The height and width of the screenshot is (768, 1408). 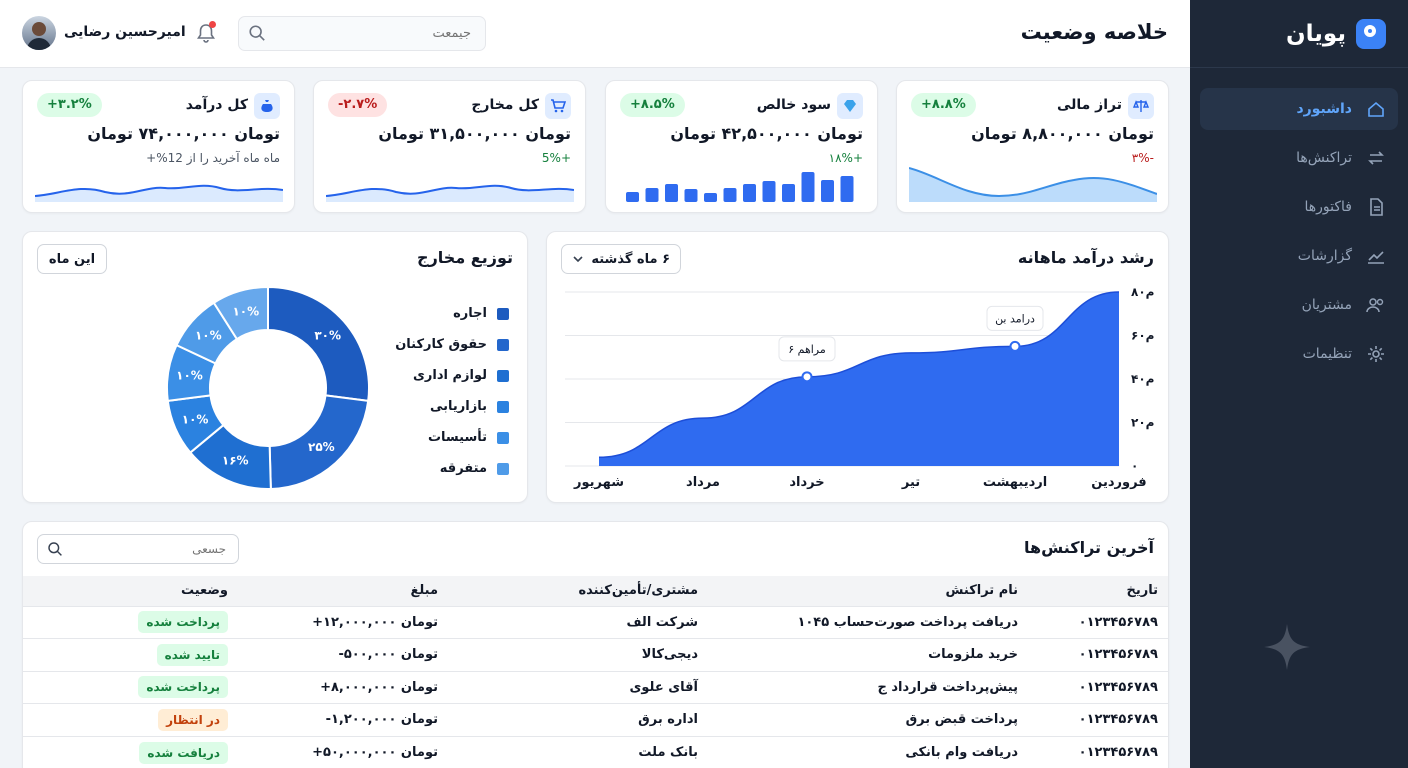 What do you see at coordinates (859, 375) in the screenshot?
I see `revenue-line` at bounding box center [859, 375].